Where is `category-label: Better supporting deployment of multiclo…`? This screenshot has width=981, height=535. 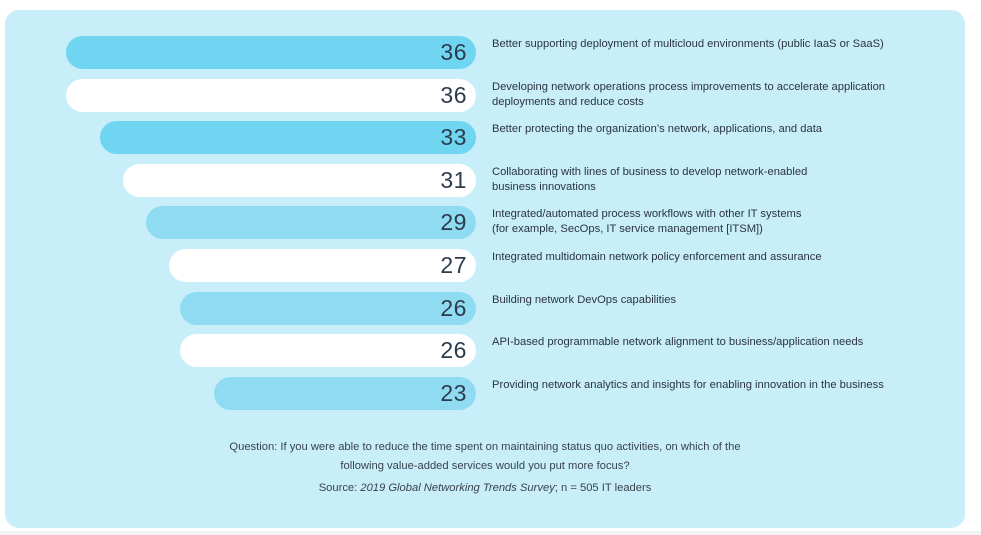
category-label: Better supporting deployment of multiclo… is located at coordinates (688, 44).